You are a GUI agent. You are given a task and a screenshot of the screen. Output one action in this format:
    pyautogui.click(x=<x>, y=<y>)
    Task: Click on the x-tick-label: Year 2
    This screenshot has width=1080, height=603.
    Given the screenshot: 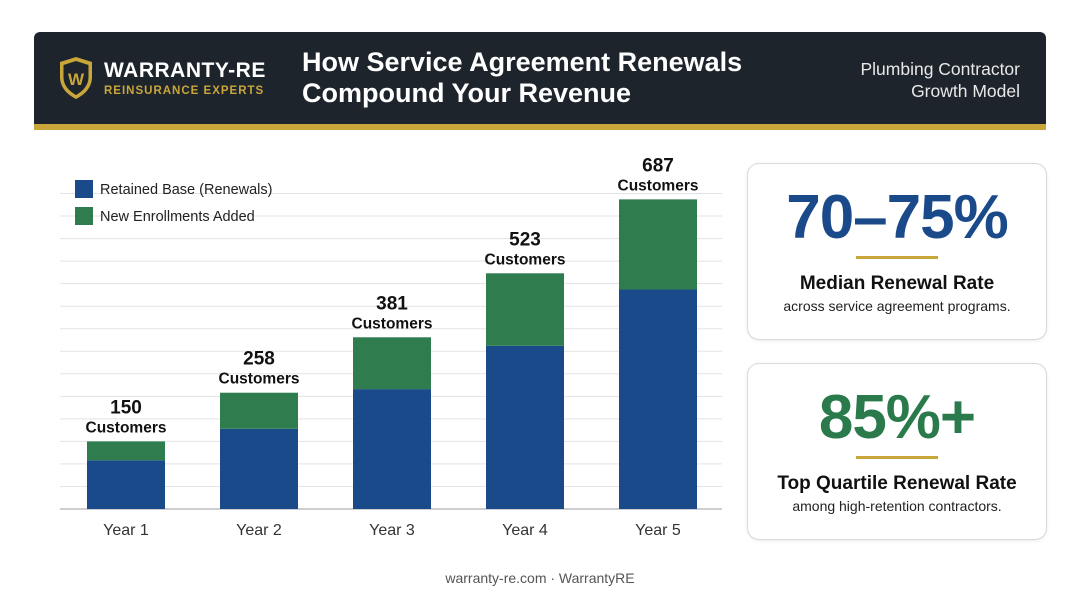 What is the action you would take?
    pyautogui.click(x=259, y=530)
    